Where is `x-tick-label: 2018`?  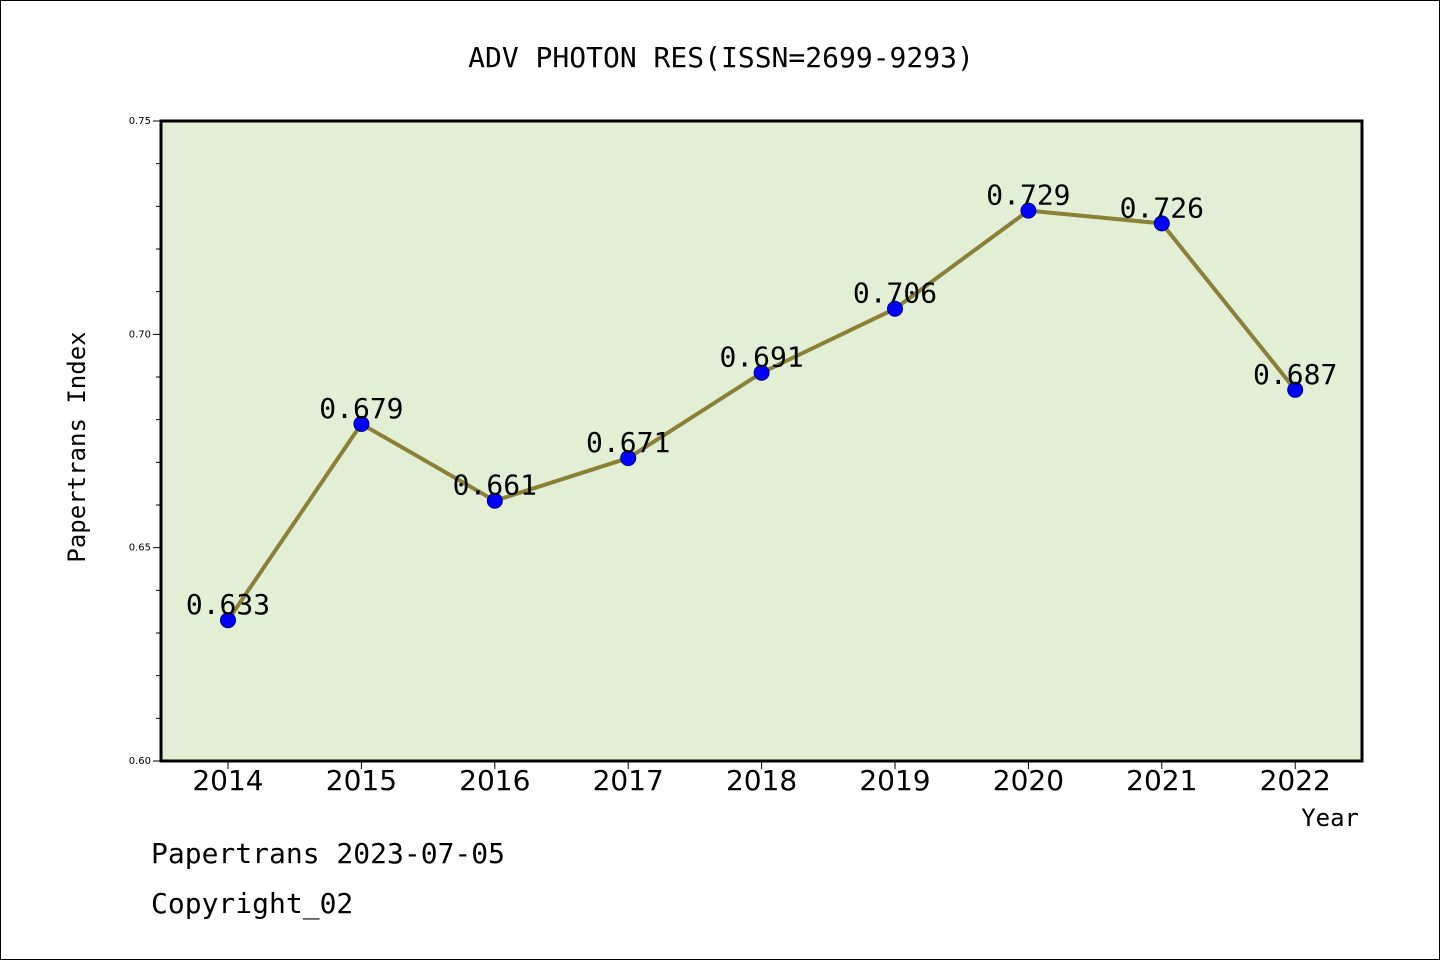
x-tick-label: 2018 is located at coordinates (761, 780).